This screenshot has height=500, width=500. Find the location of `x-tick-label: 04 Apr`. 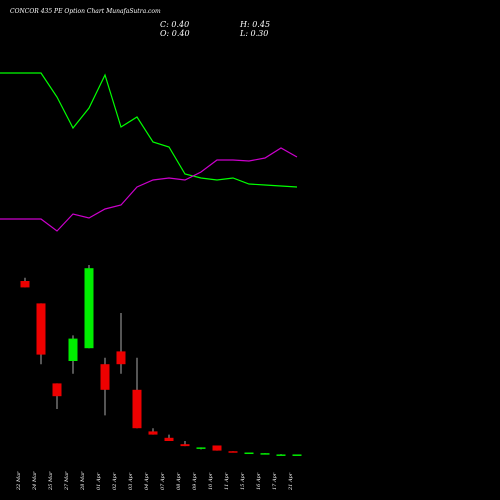

x-tick-label: 04 Apr is located at coordinates (147, 481).